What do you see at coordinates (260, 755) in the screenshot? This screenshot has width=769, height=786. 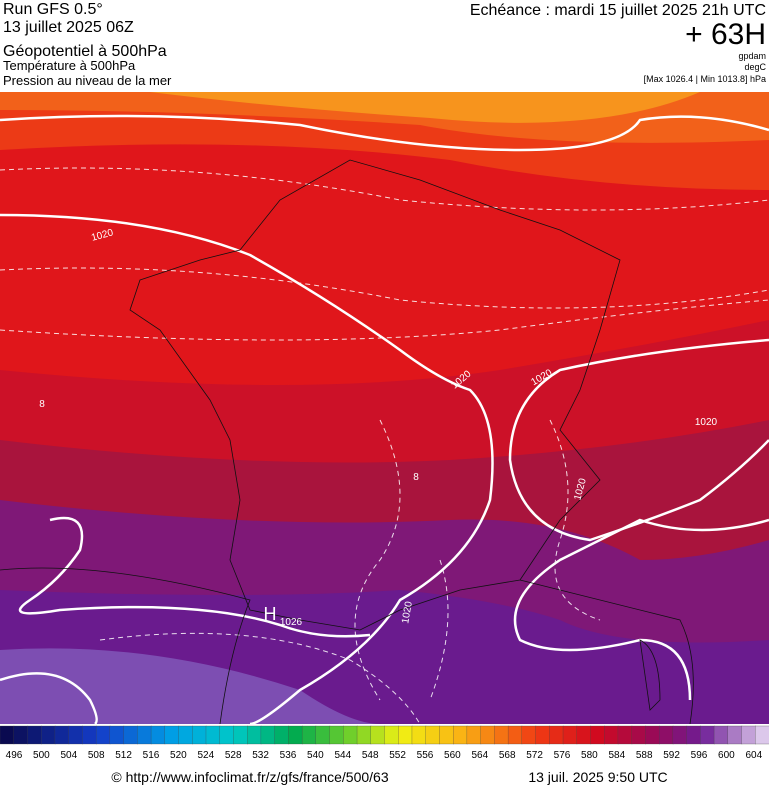 I see `colorbar-label: 532` at bounding box center [260, 755].